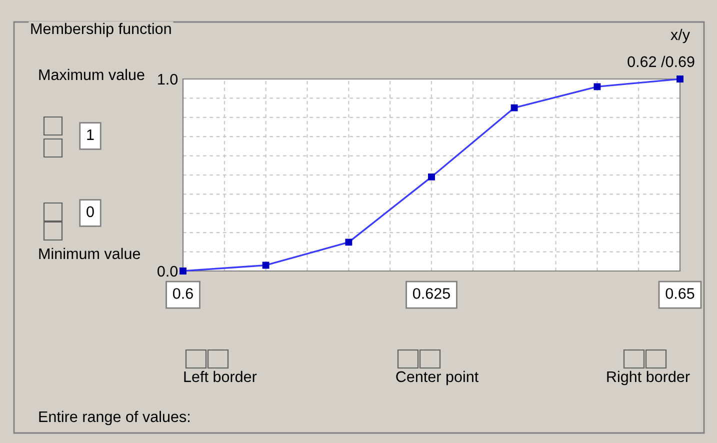  I want to click on text: Maximum value, so click(91, 74).